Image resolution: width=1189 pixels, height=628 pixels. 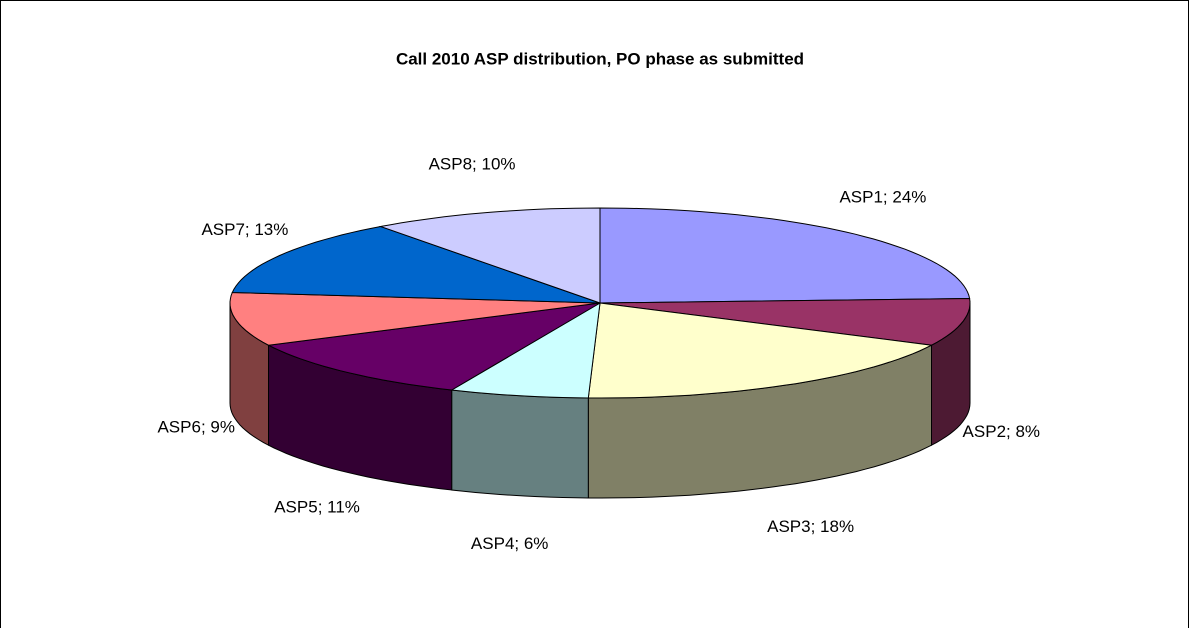 What do you see at coordinates (810, 526) in the screenshot?
I see `data-label: ASP3; 18%` at bounding box center [810, 526].